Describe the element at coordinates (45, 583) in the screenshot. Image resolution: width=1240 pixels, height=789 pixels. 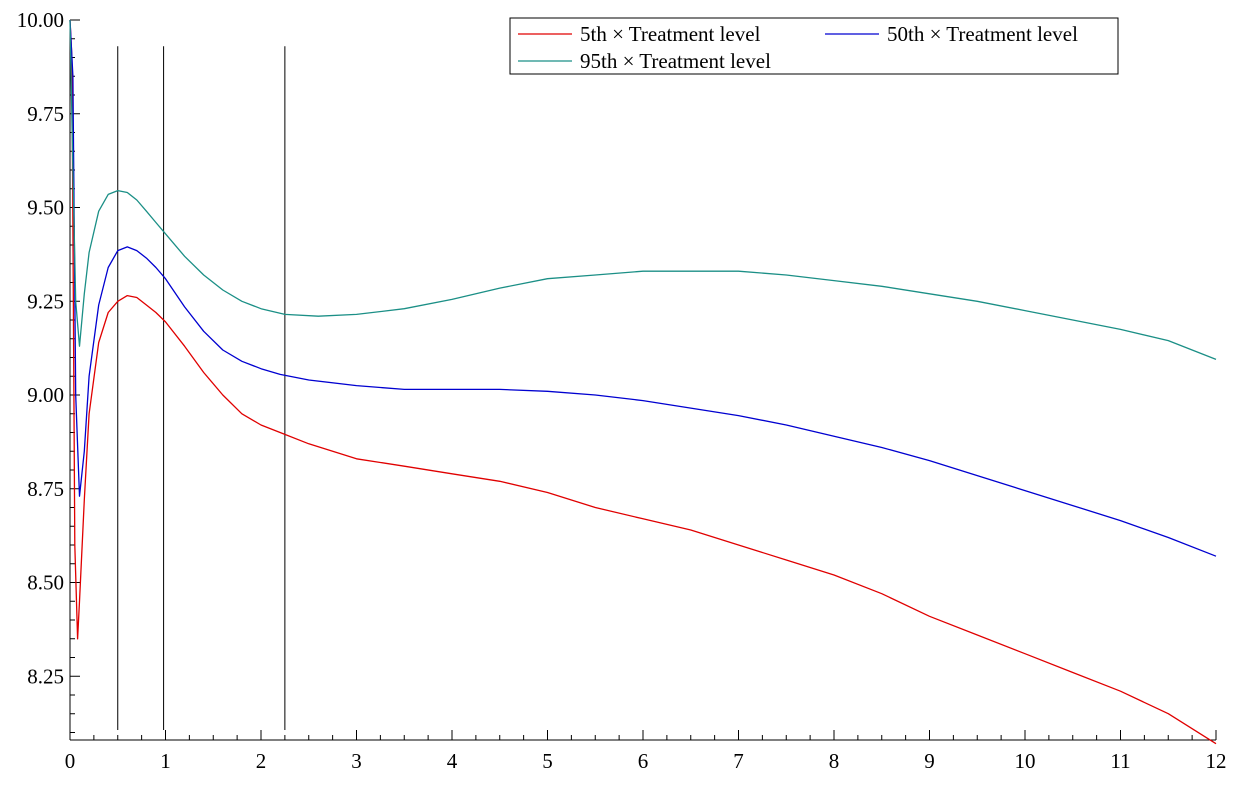
I see `y-tick-label: 8.50` at that location.